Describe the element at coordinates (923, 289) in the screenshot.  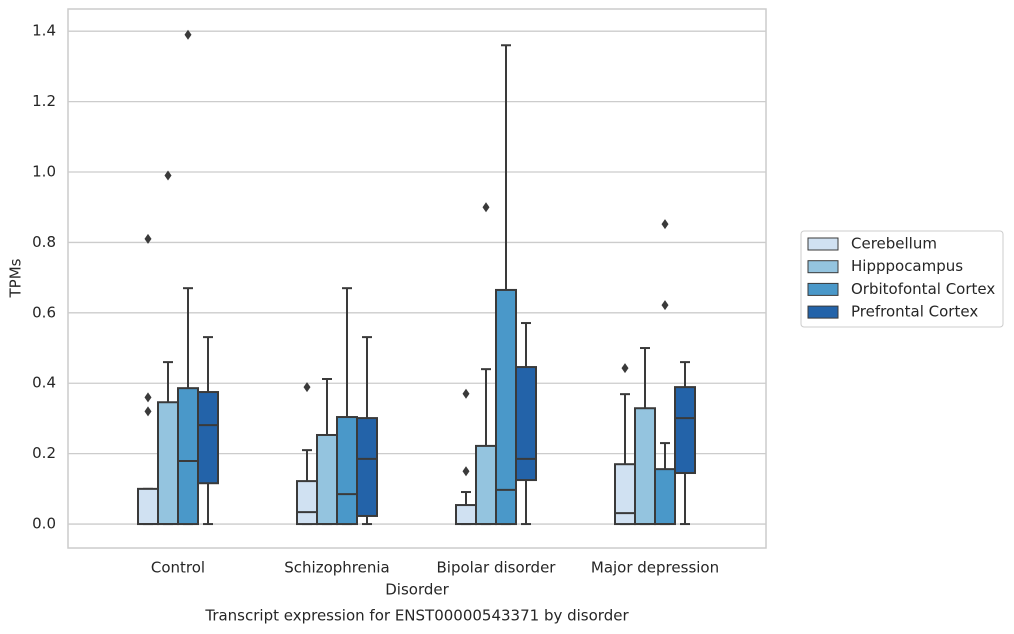
I see `legend-label: Orbitofontal Cortex` at that location.